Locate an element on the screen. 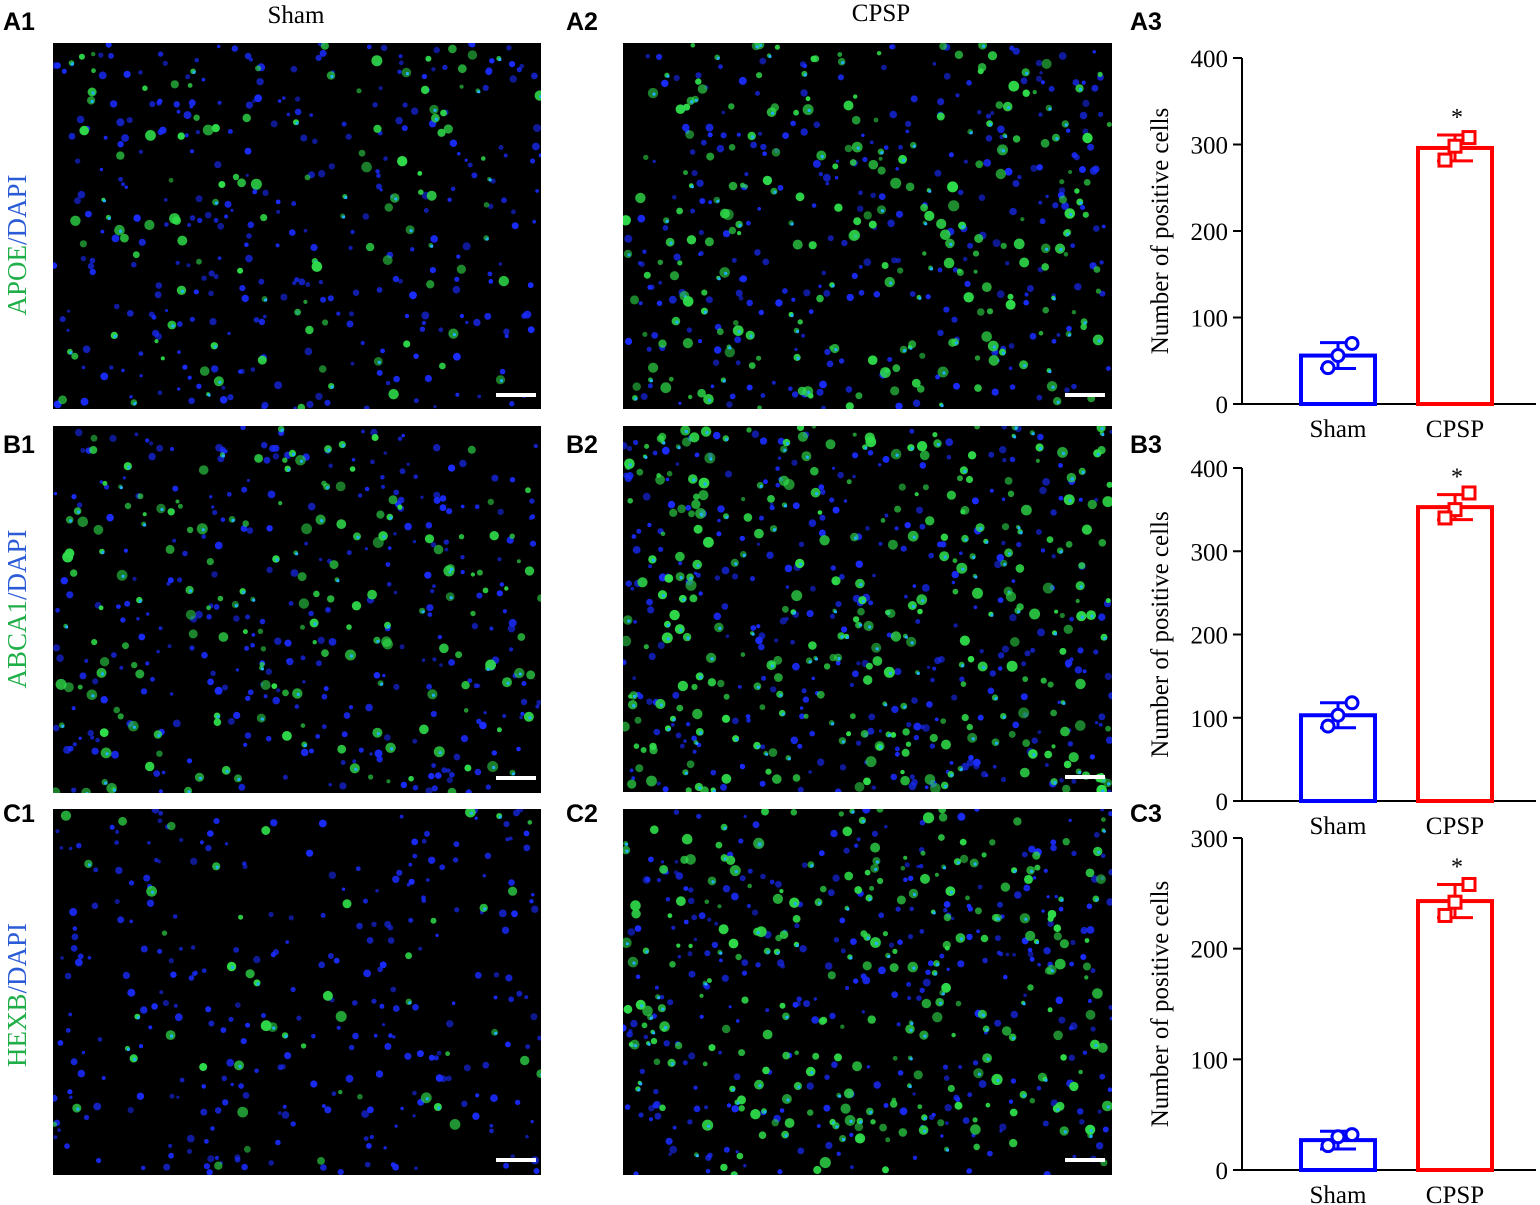  panel-label-a3: A3 is located at coordinates (1146, 22).